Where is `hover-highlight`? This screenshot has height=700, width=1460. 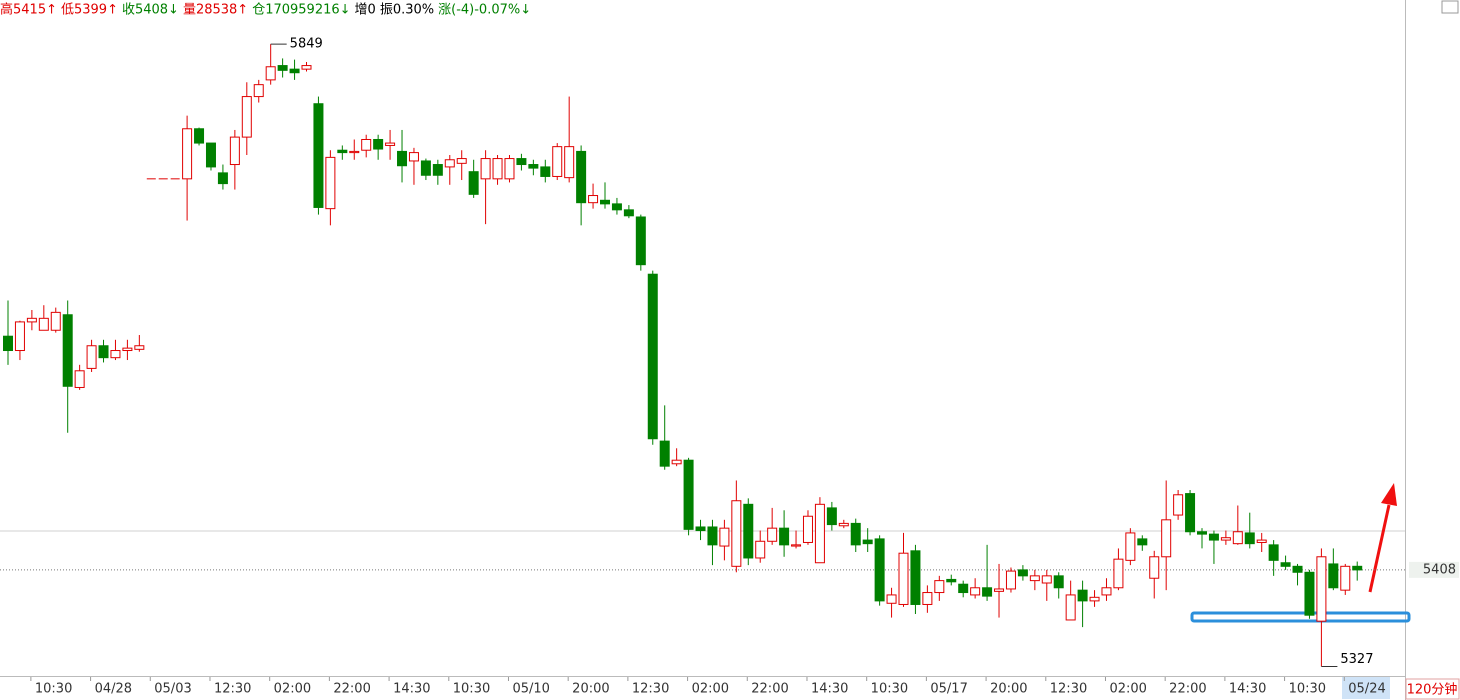 hover-highlight is located at coordinates (1366, 688).